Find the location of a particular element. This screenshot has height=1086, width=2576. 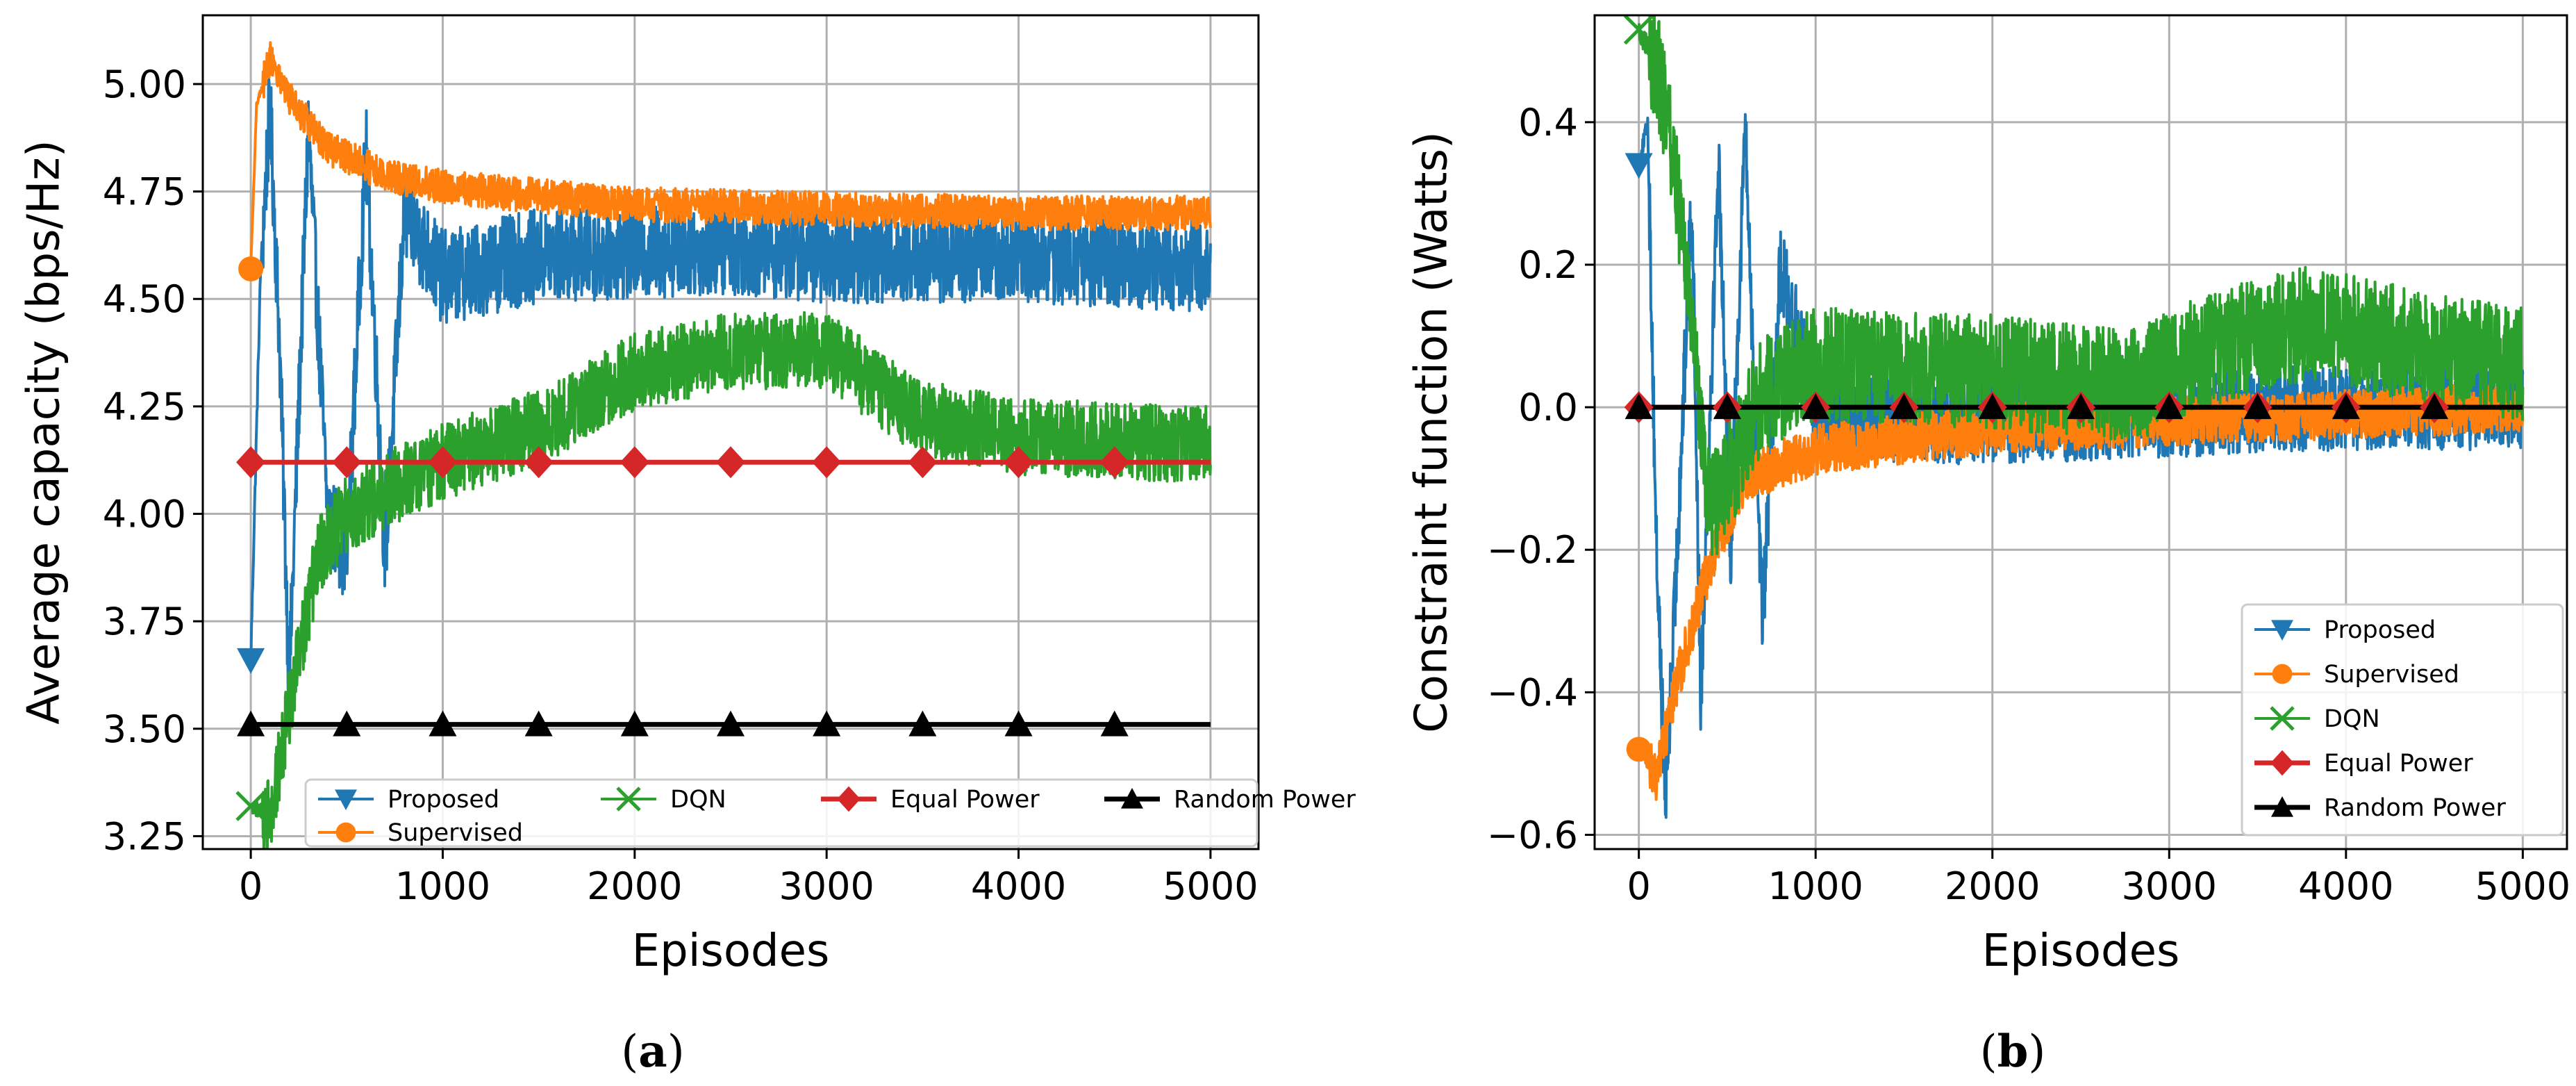

legend-marker-random-power is located at coordinates (2282, 806).